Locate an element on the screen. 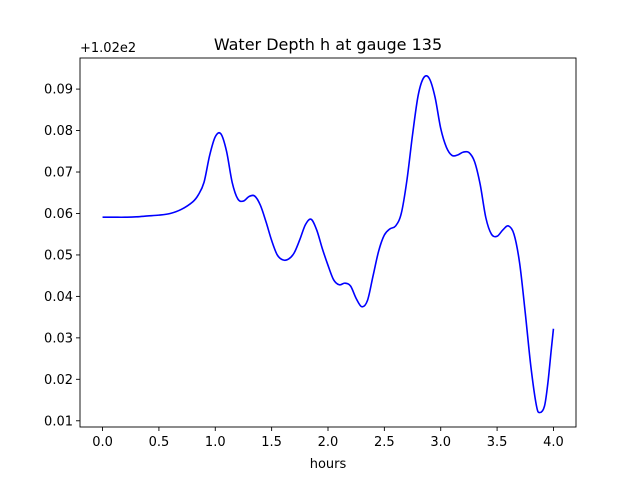  y-tick-label: 0.08 is located at coordinates (58, 131).